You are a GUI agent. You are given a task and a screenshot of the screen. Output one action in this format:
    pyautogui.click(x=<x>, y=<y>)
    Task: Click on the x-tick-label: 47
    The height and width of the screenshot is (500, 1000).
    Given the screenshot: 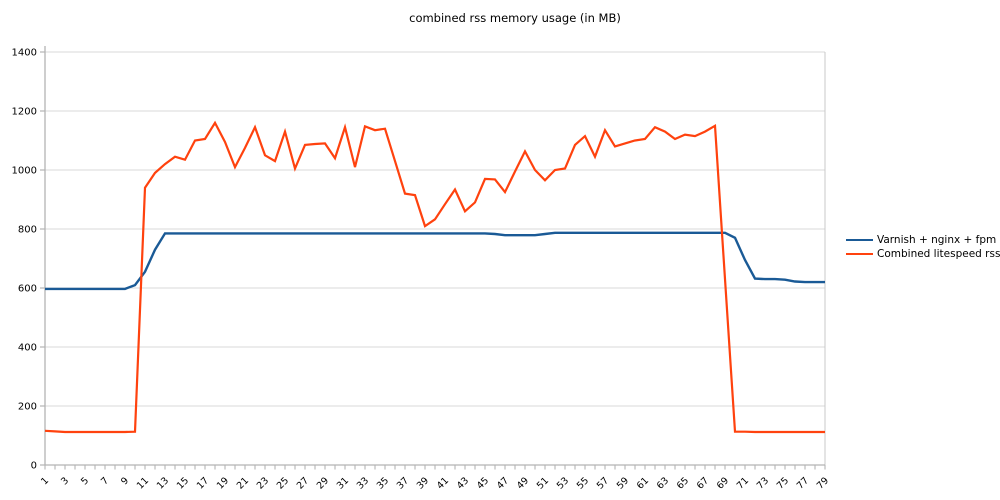 What is the action you would take?
    pyautogui.click(x=503, y=483)
    